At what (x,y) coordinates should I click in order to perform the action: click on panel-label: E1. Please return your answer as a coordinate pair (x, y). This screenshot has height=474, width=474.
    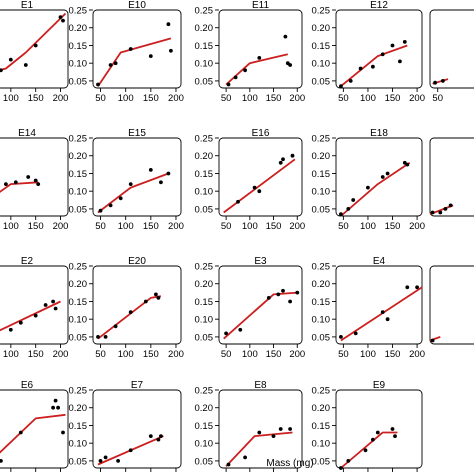
    Looking at the image, I should click on (27, 5).